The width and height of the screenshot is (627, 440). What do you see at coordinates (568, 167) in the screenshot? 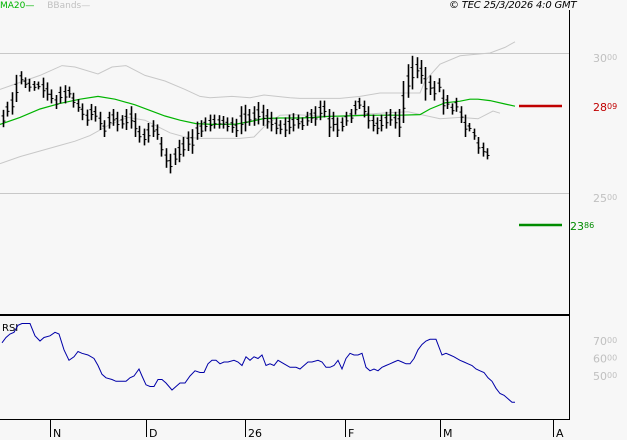
I see `support-resistance-levels: 2809 2386` at bounding box center [568, 167].